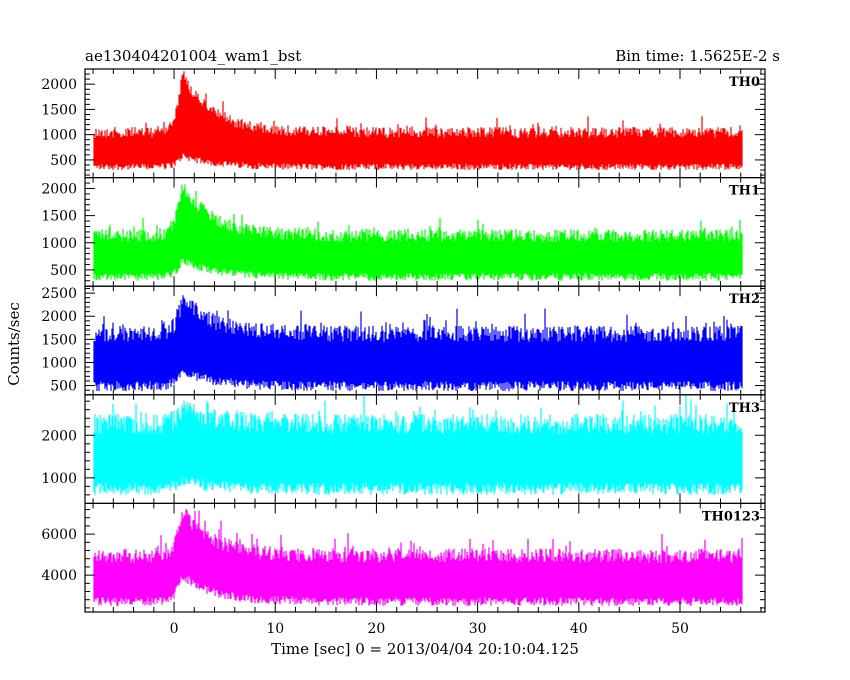 The image size is (850, 680). I want to click on x-tick-label: 0, so click(174, 629).